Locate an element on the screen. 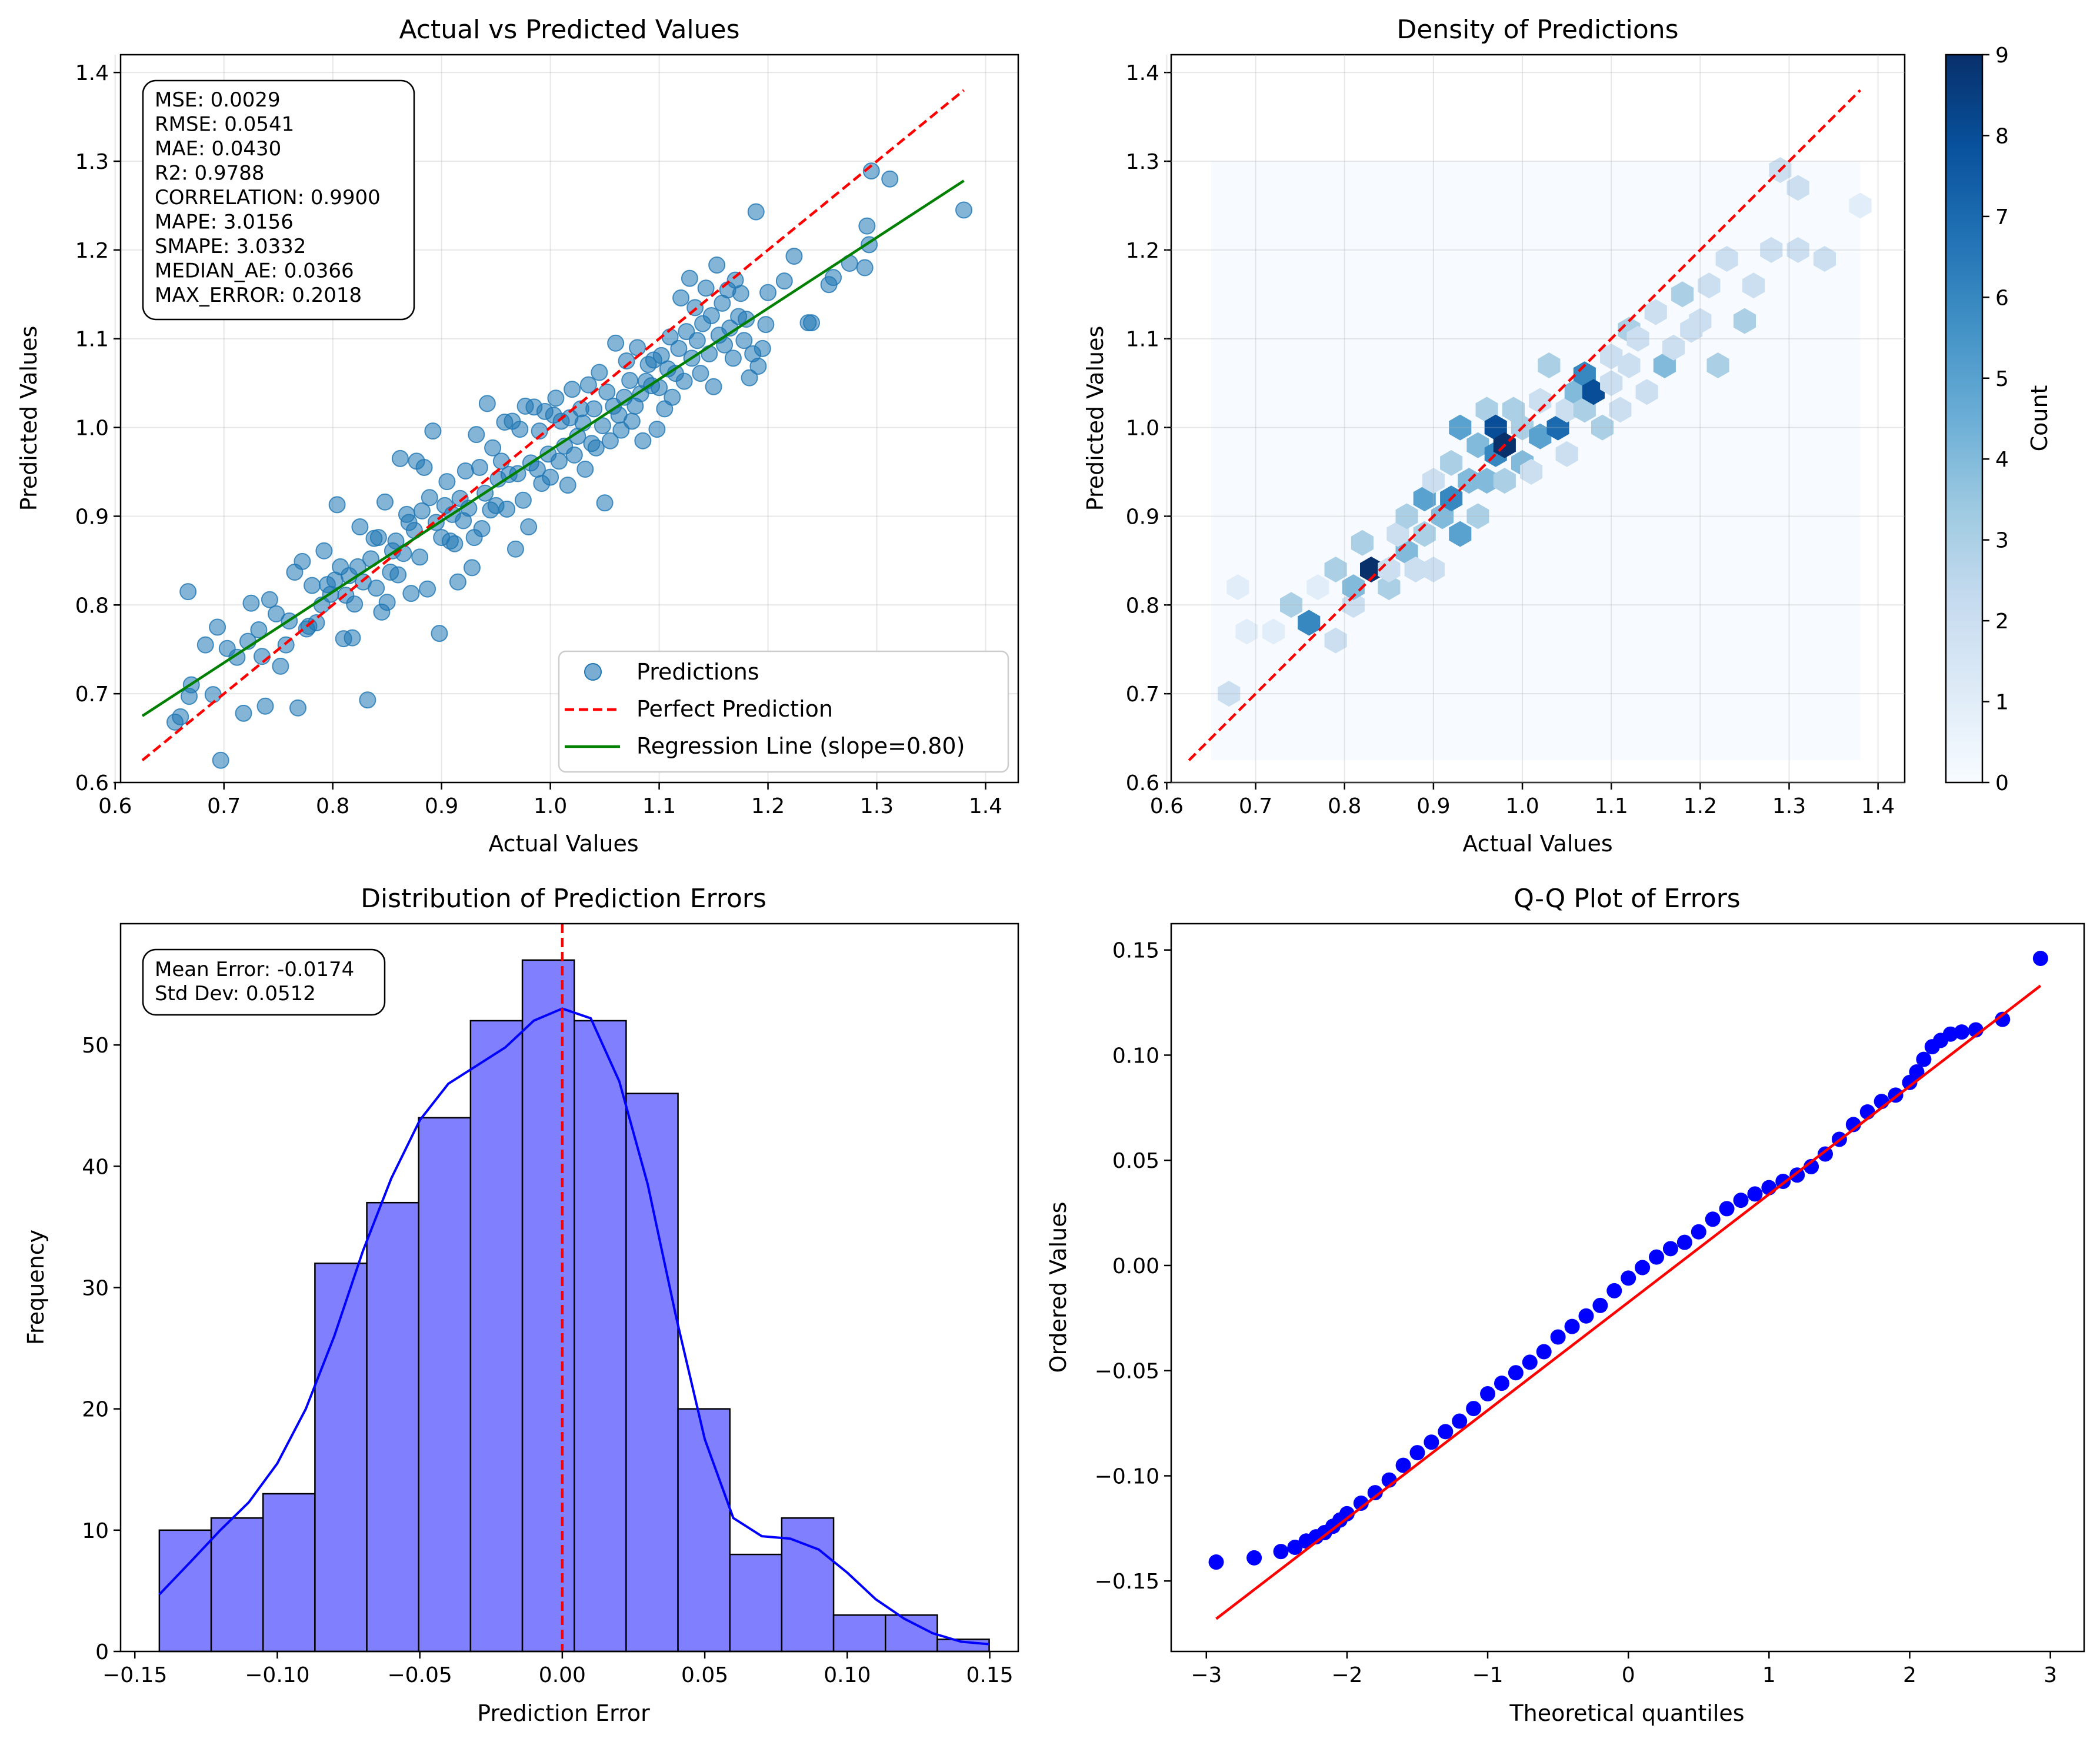 Image resolution: width=2100 pixels, height=1745 pixels. colorbar-tick-label: 7 is located at coordinates (2002, 217).